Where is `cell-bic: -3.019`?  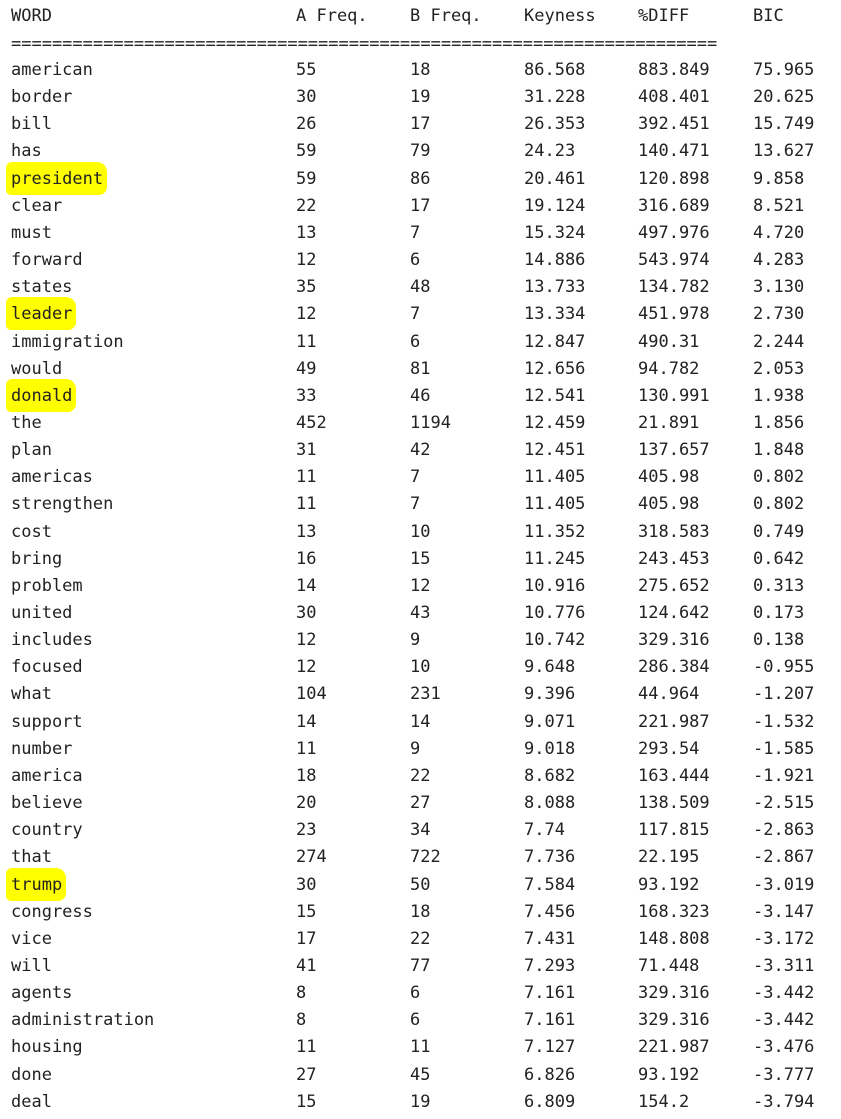 cell-bic: -3.019 is located at coordinates (784, 885).